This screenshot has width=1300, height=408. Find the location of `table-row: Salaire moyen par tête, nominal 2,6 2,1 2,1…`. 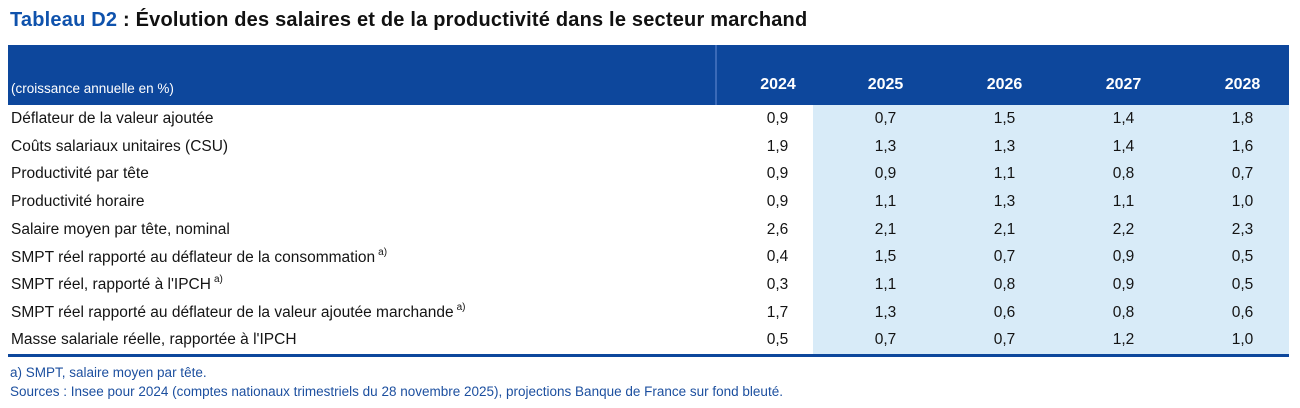

table-row: Salaire moyen par tête, nominal 2,6 2,1 2,1… is located at coordinates (648, 229).